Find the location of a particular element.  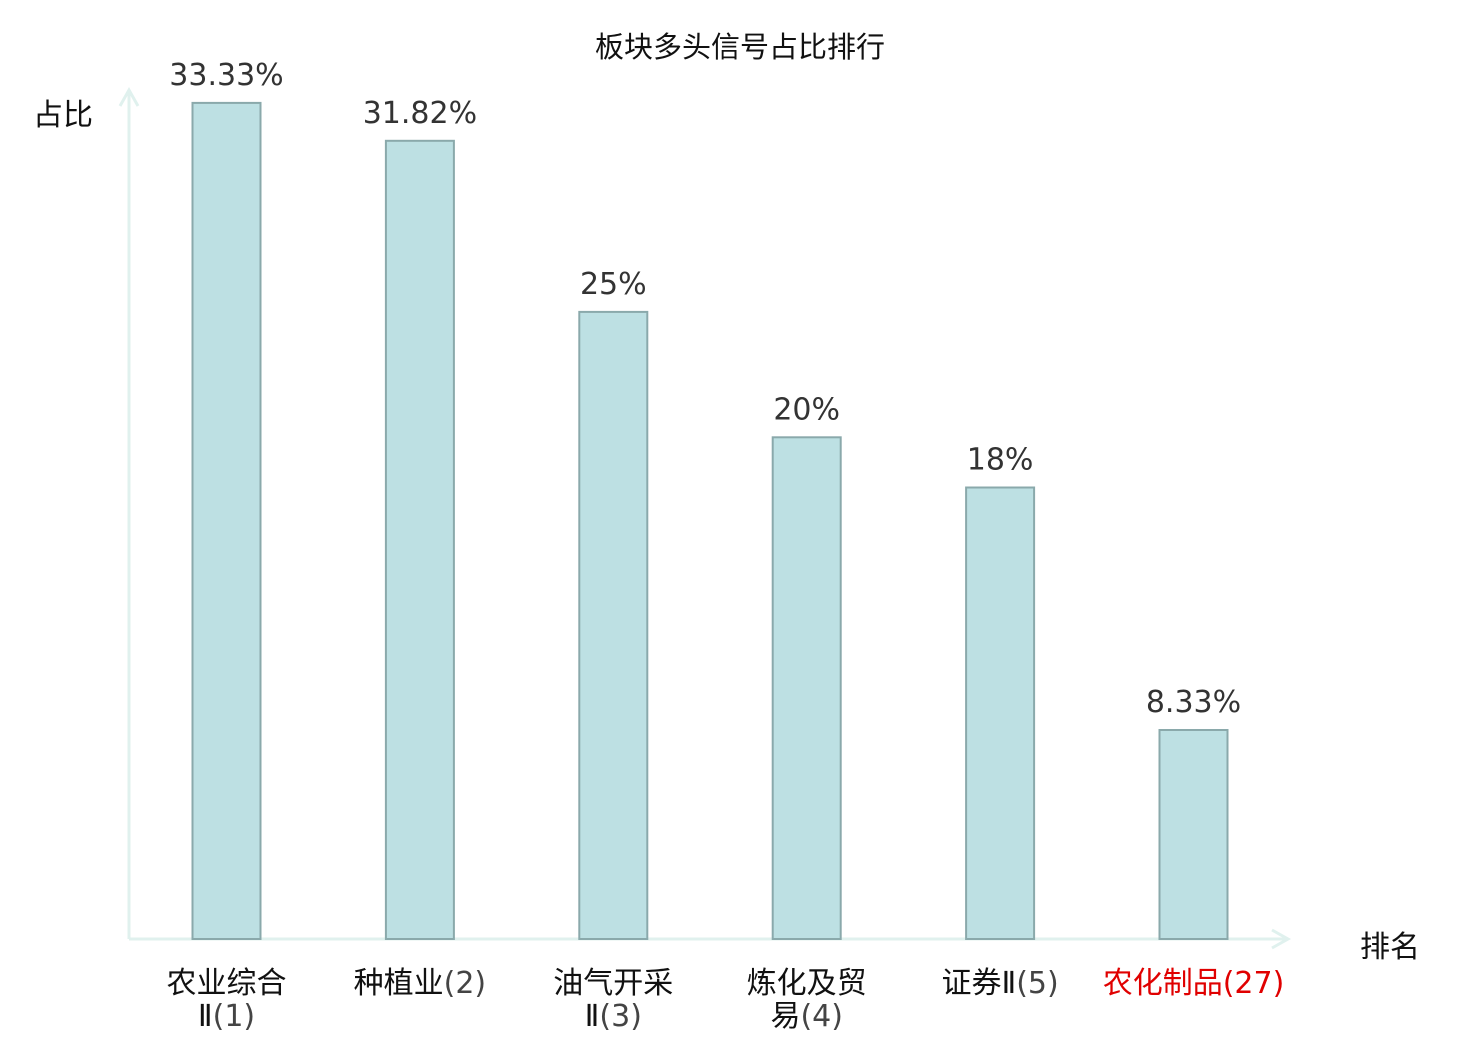

x-axis-label: 排名 is located at coordinates (1390, 947).